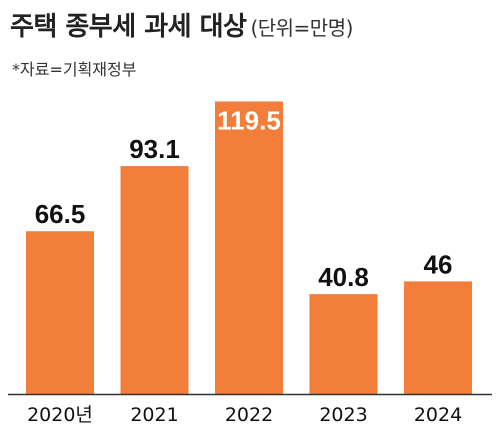  Describe the element at coordinates (128, 27) in the screenshot. I see `chart-title: 주택 종부세 과세 대상` at that location.